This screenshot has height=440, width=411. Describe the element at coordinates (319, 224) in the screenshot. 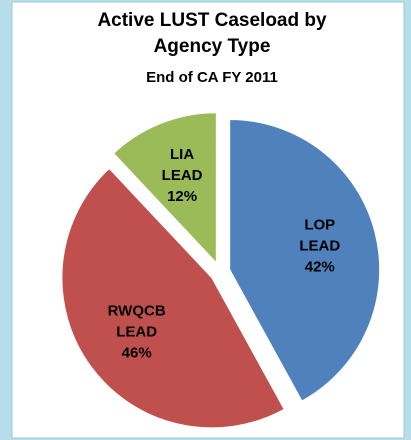

I see `slice-label-line: LOP` at that location.